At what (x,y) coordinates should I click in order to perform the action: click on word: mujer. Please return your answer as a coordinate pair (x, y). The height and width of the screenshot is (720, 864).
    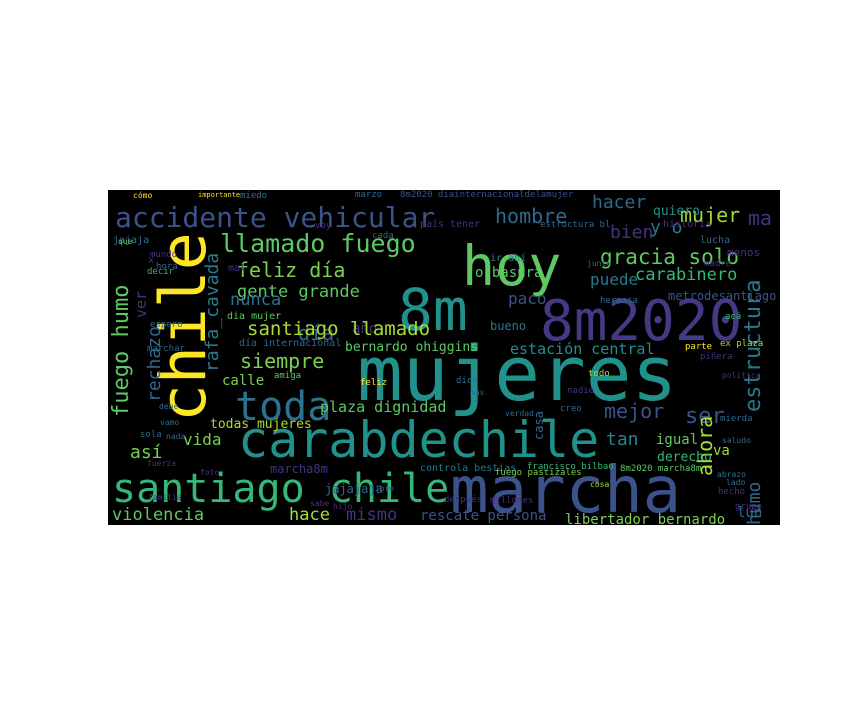
    Looking at the image, I should click on (710, 215).